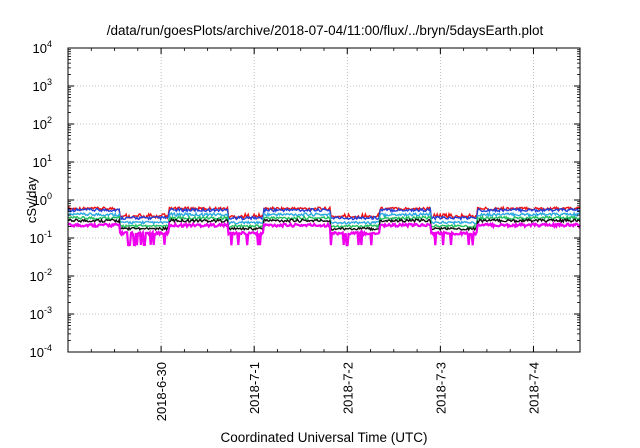 The height and width of the screenshot is (448, 640). I want to click on series-group, so click(324, 226).